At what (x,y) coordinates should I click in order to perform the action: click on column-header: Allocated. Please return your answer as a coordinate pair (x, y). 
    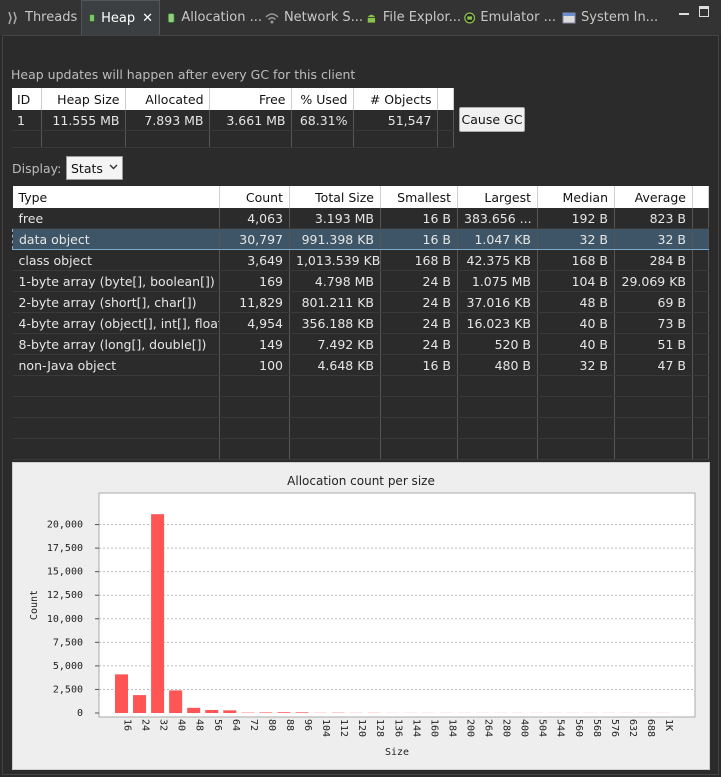
    Looking at the image, I should click on (167, 99).